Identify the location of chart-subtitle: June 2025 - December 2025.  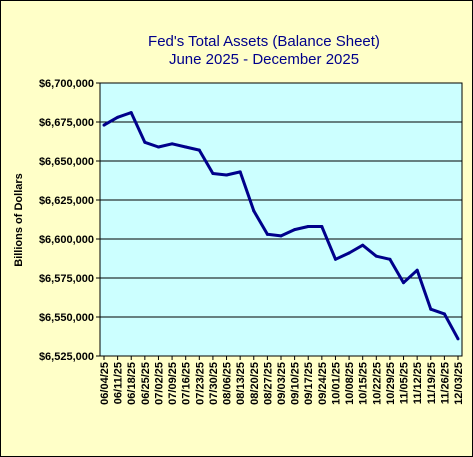
(264, 59).